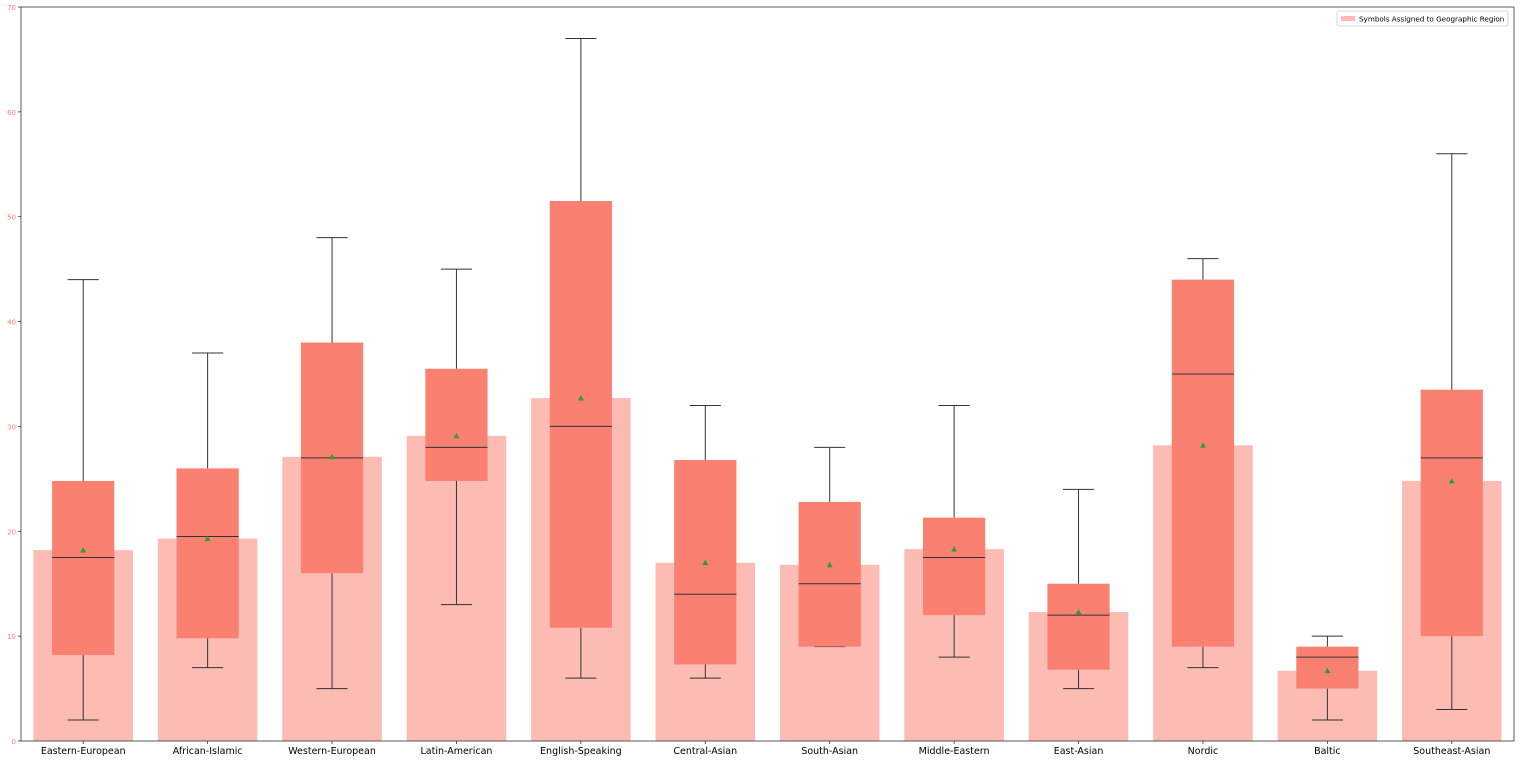  I want to click on x-tick-label: South-Asian, so click(829, 751).